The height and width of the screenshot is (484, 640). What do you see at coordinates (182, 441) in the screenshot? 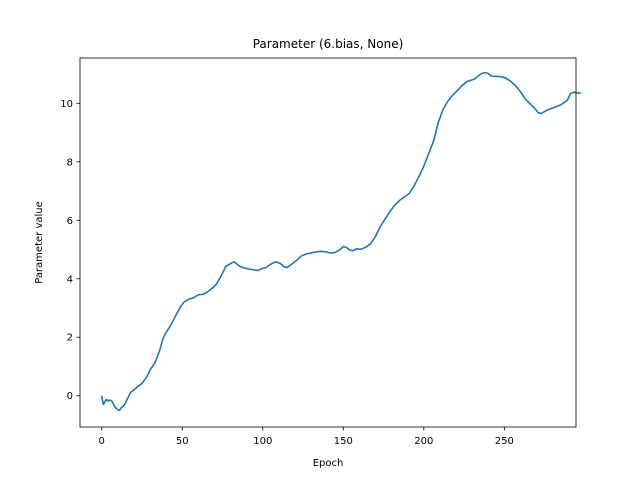
I see `x-tick-label: 50` at bounding box center [182, 441].